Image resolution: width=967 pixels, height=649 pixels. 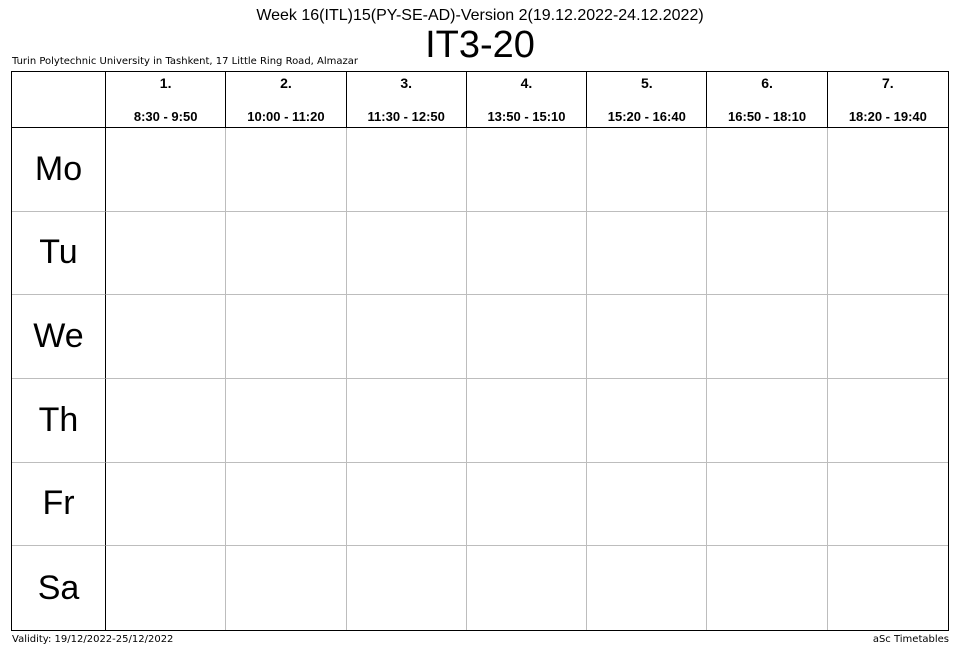 What do you see at coordinates (286, 83) in the screenshot?
I see `period-number: 2.` at bounding box center [286, 83].